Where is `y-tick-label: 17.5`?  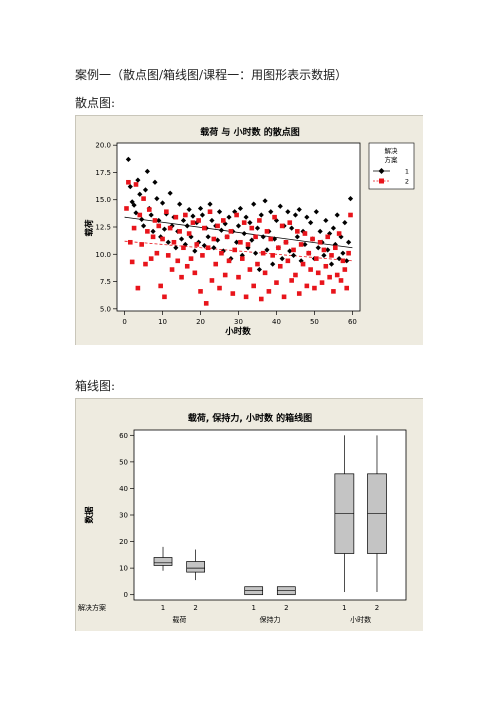 y-tick-label: 17.5 is located at coordinates (103, 173).